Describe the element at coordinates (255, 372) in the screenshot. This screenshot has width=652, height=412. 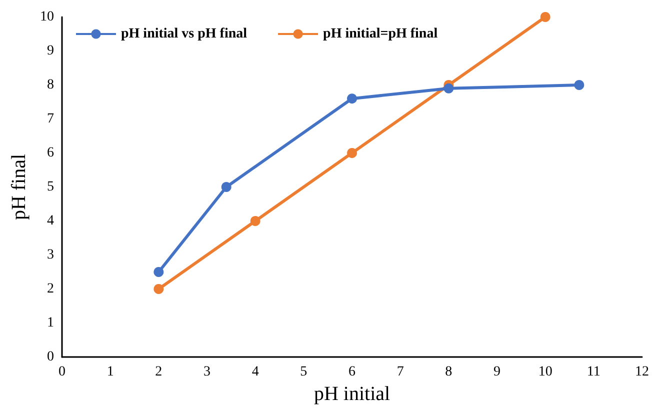
I see `x-tick-label: 4` at that location.